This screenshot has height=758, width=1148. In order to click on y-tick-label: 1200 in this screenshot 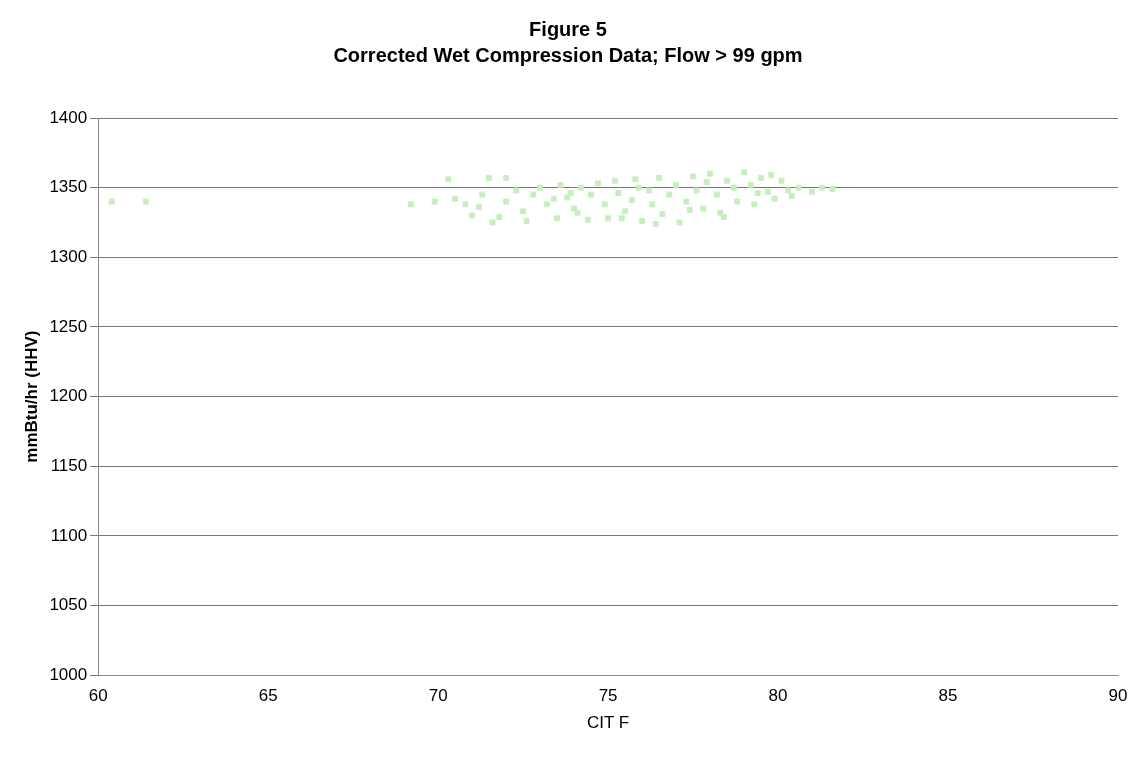, I will do `click(68, 396)`.